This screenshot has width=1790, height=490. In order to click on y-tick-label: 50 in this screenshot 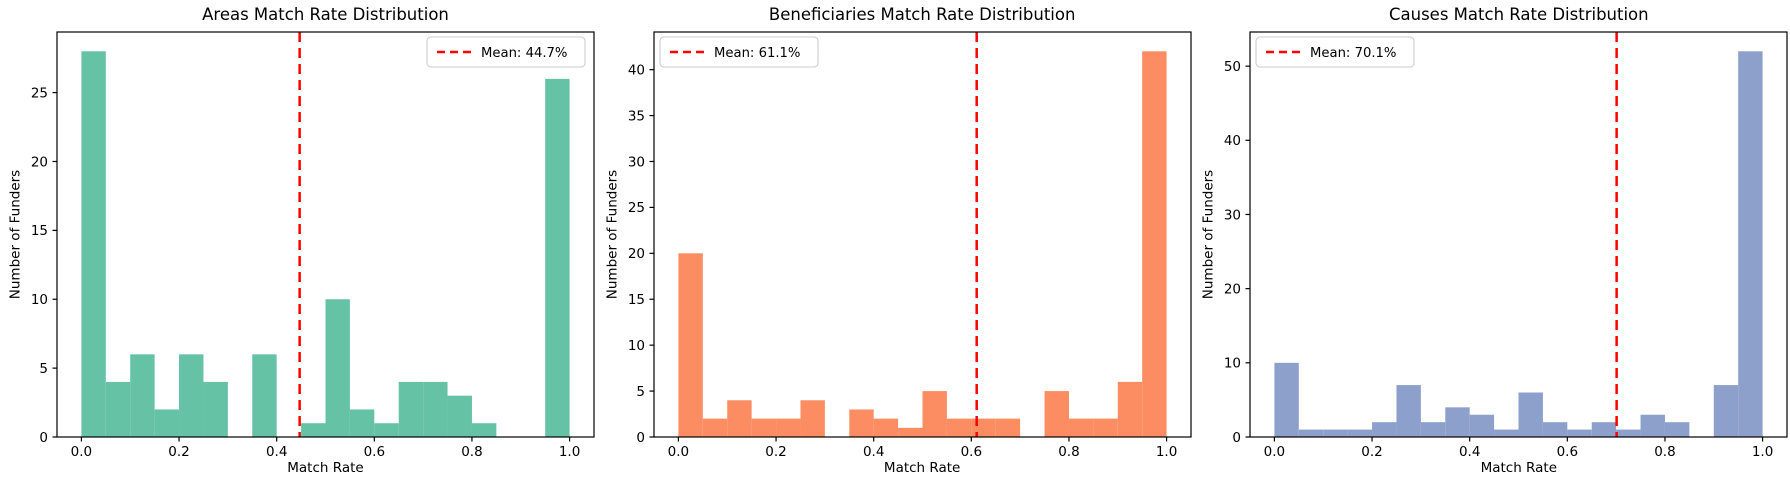, I will do `click(1232, 67)`.